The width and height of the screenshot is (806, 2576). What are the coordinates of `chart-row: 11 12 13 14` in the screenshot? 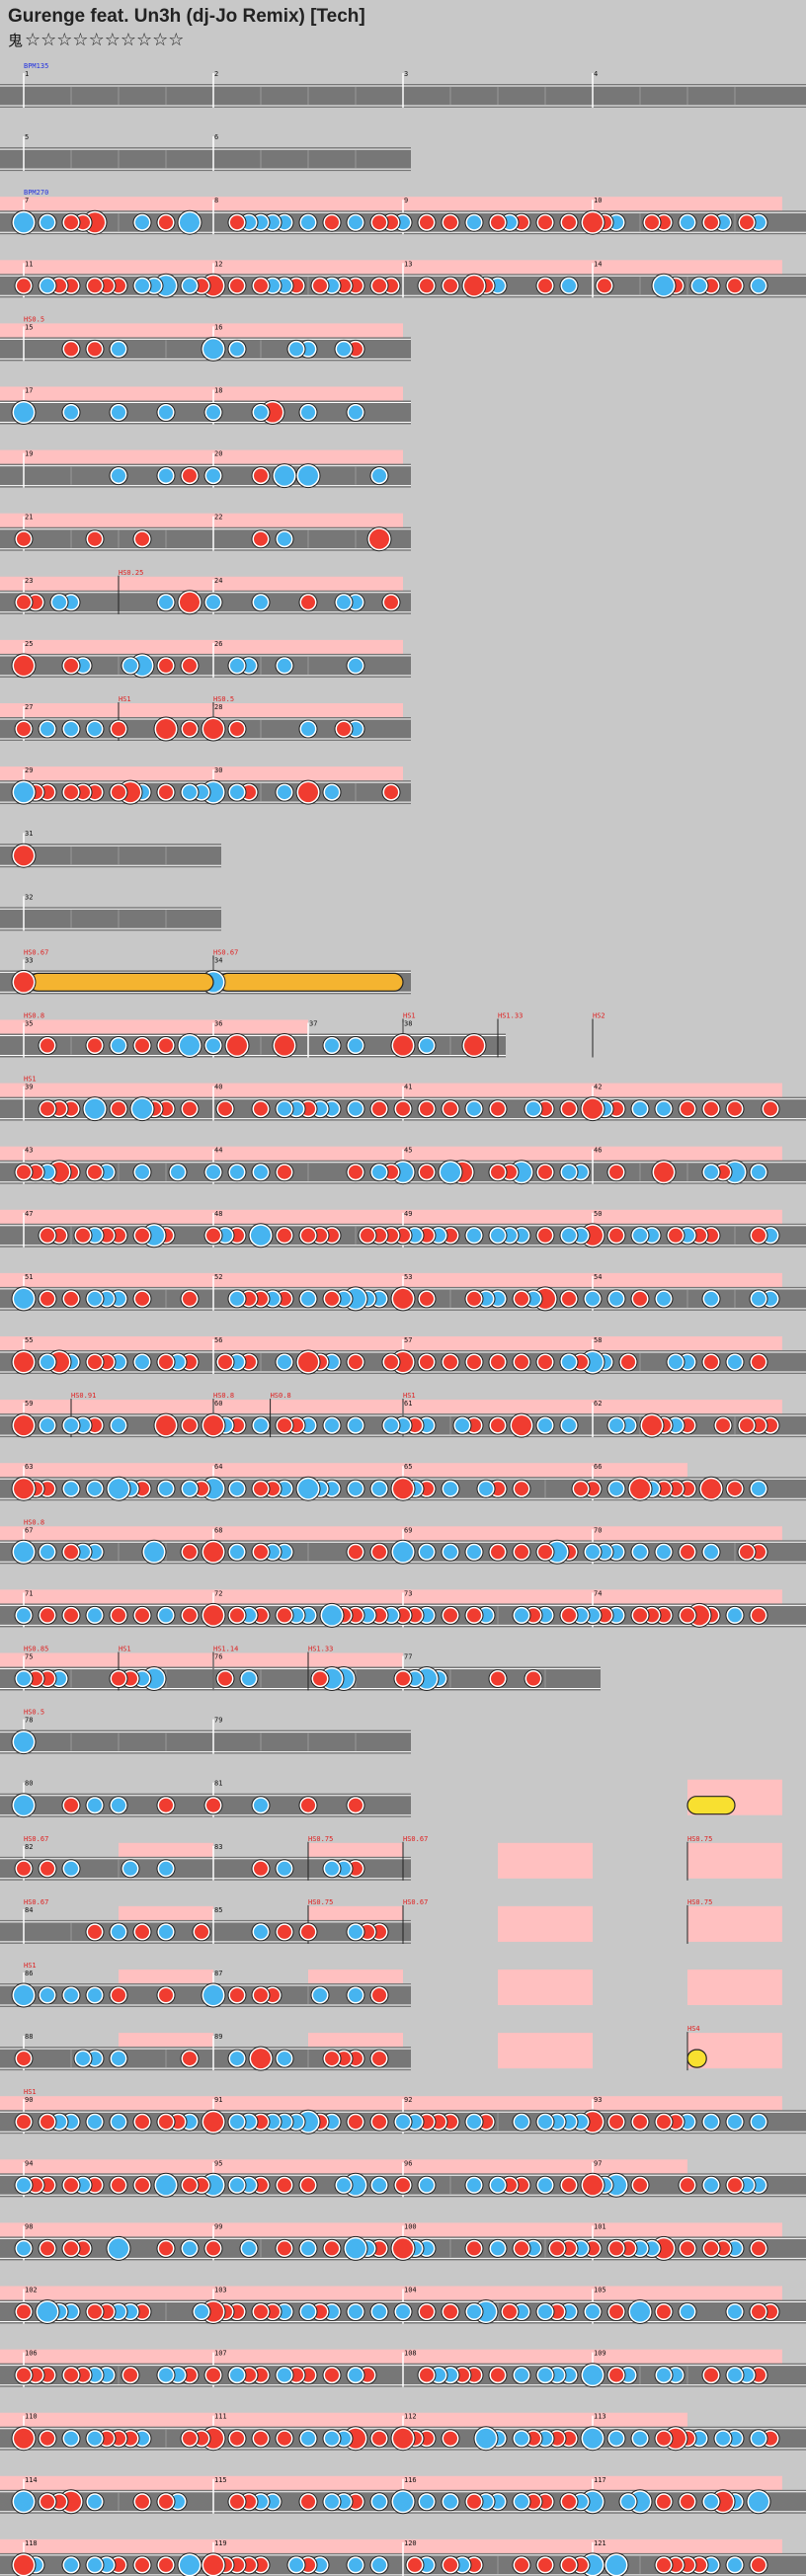 It's located at (403, 279).